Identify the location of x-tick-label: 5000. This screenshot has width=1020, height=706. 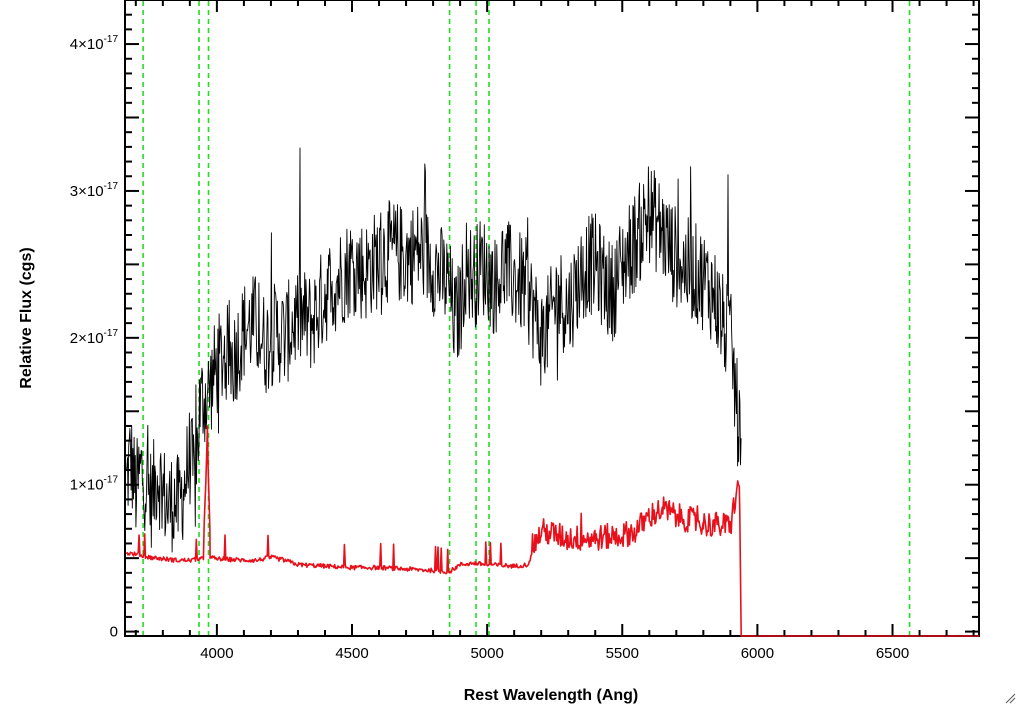
(486, 653).